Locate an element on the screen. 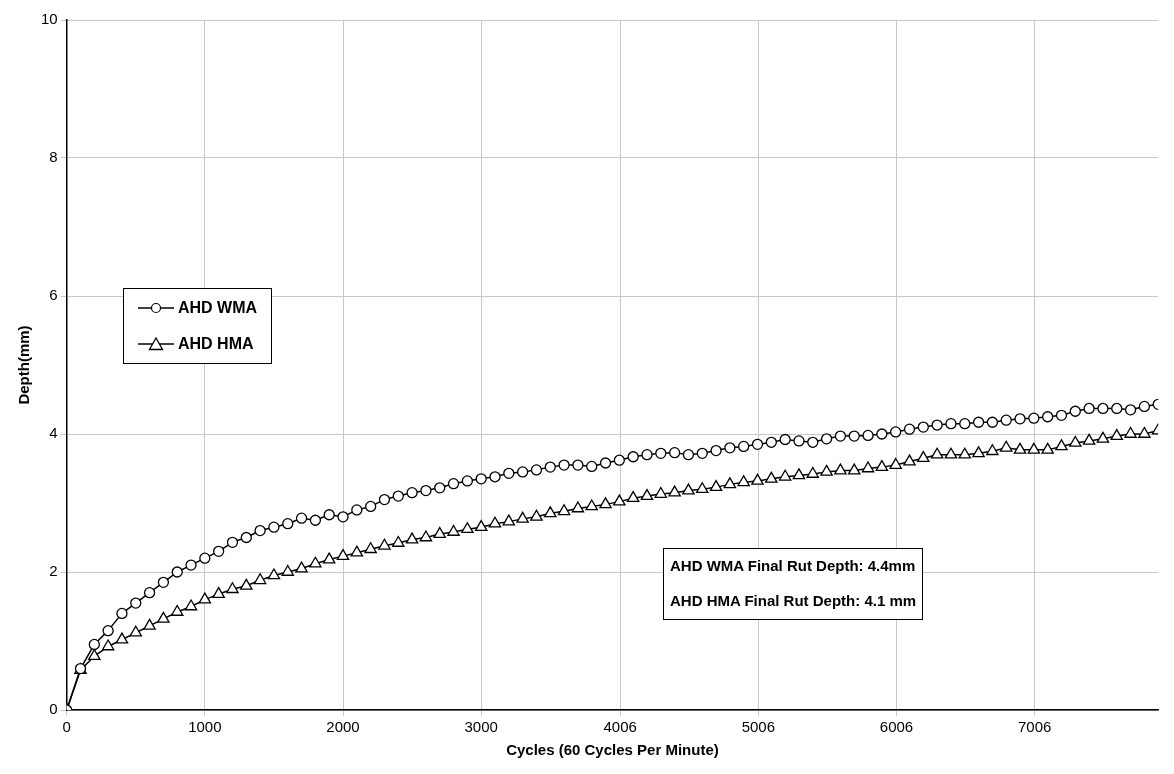 Image resolution: width=1174 pixels, height=774 pixels. y-tick-label: 0 is located at coordinates (53, 709).